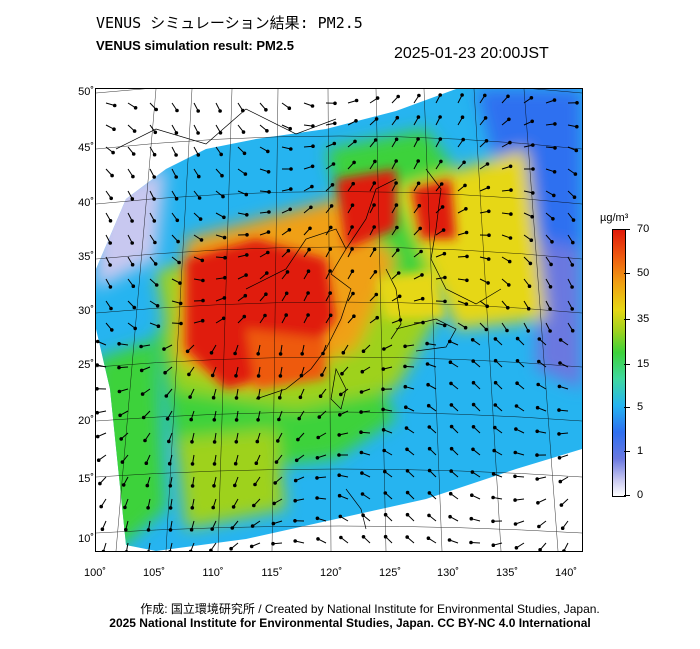  What do you see at coordinates (627, 451) in the screenshot?
I see `colorbar-tick` at bounding box center [627, 451].